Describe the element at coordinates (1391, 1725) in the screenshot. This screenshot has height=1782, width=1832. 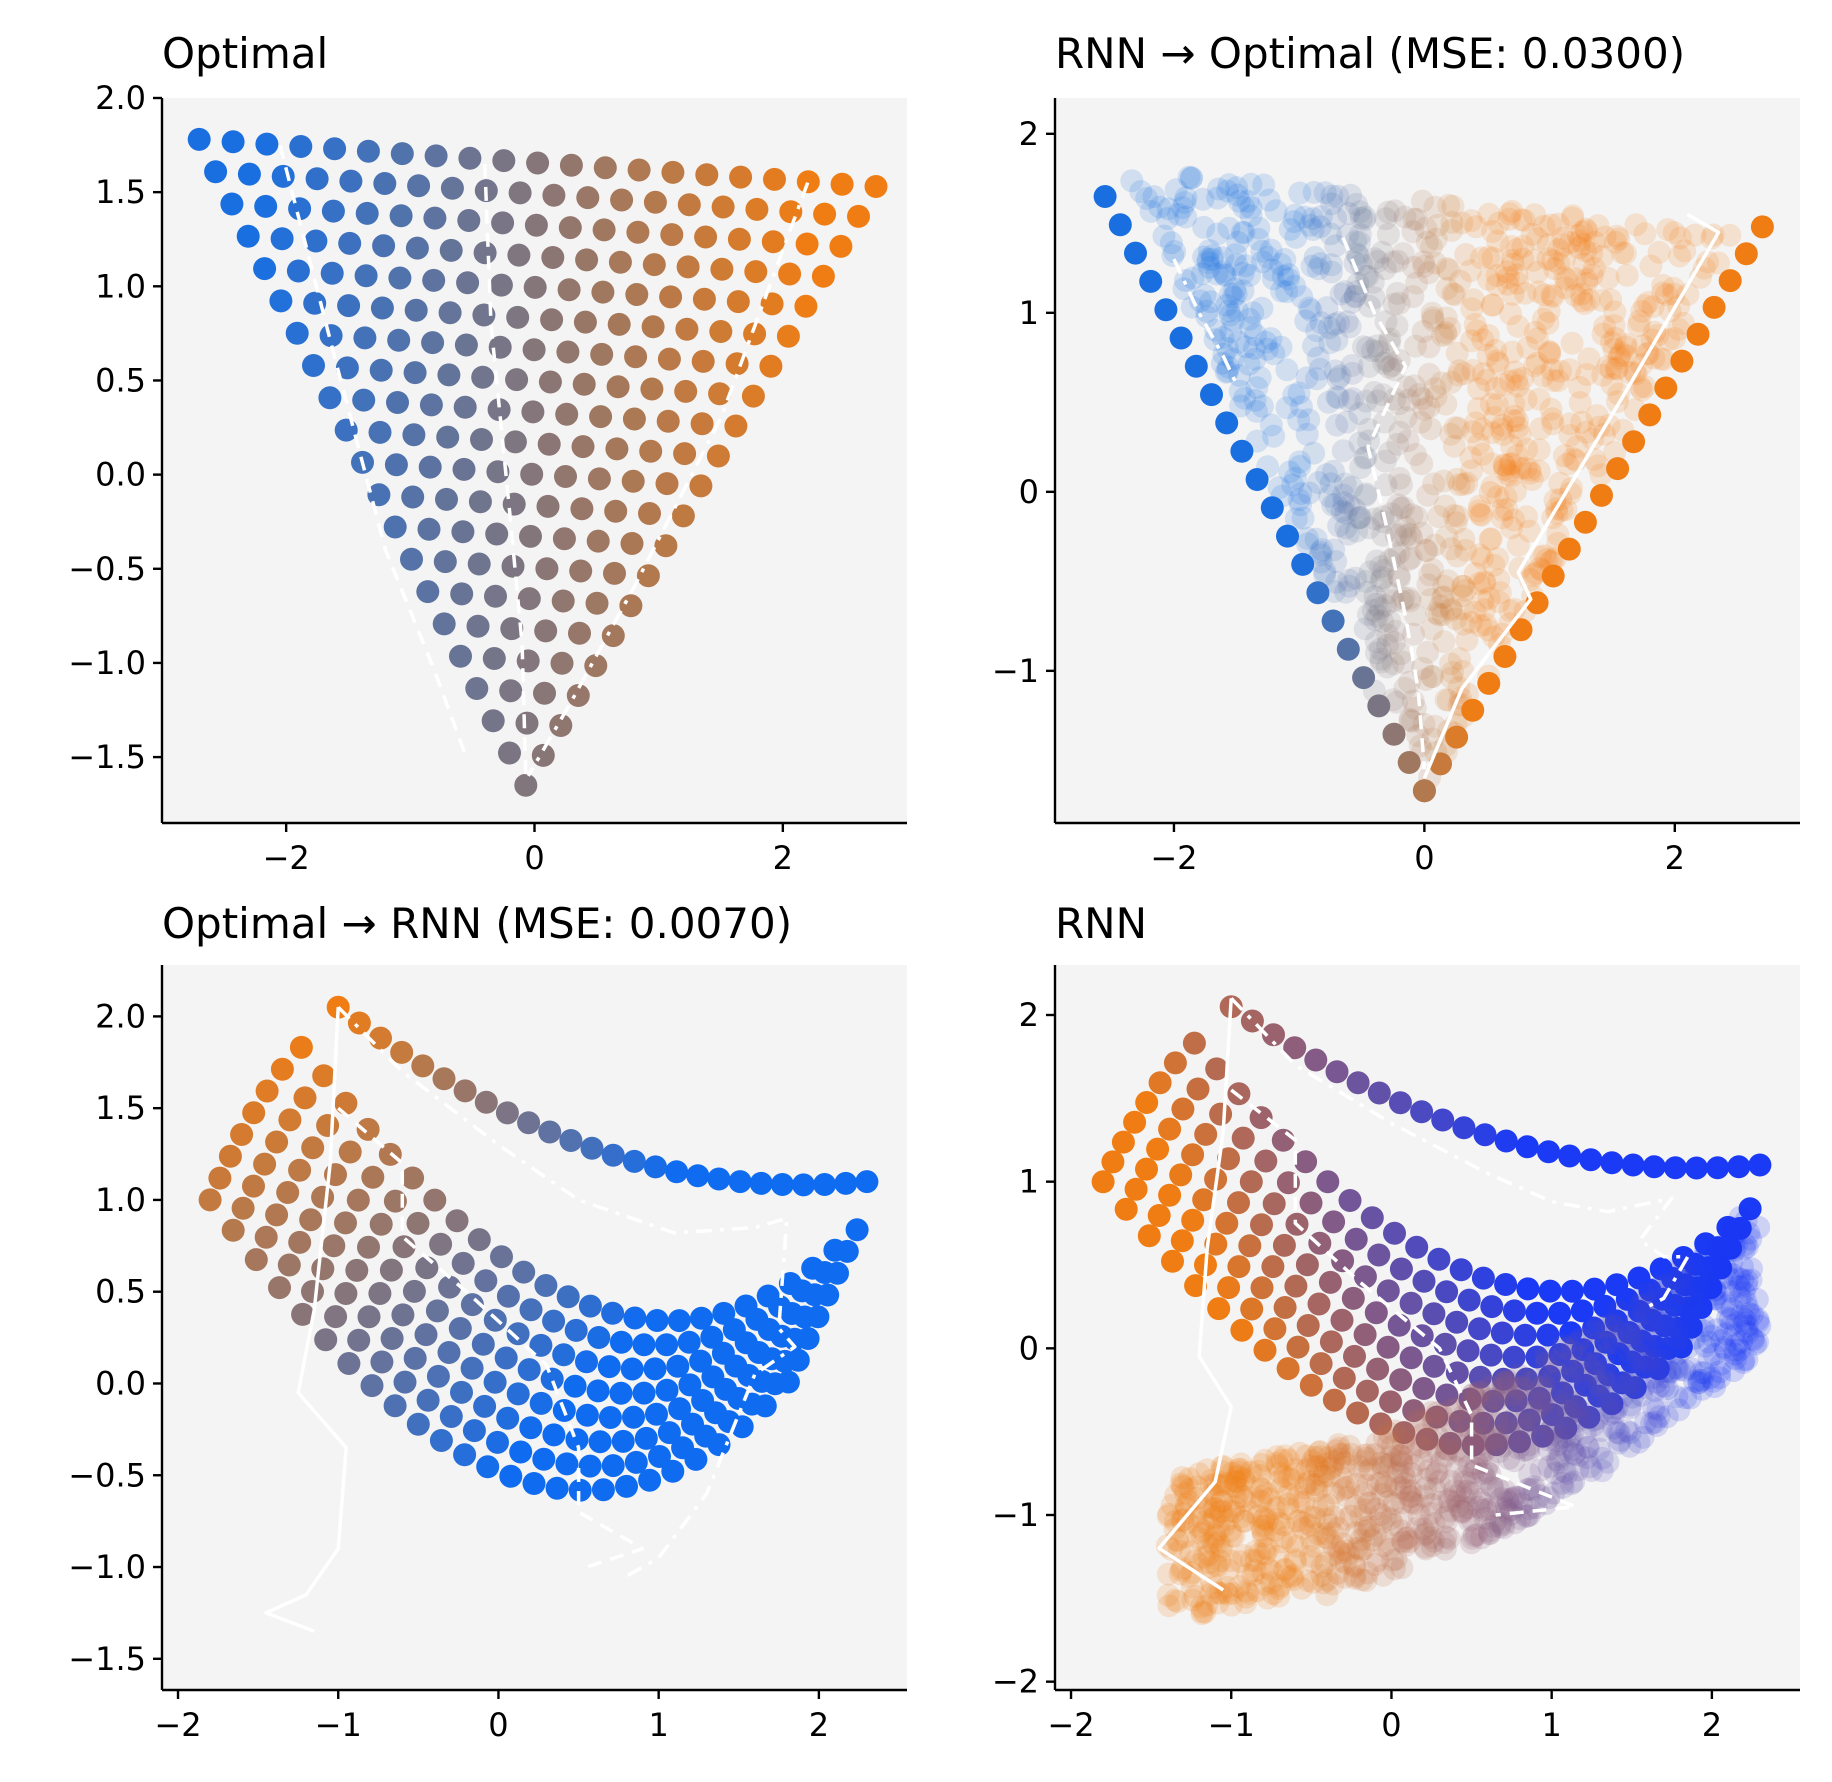
I see `x-tick-label: 0` at that location.